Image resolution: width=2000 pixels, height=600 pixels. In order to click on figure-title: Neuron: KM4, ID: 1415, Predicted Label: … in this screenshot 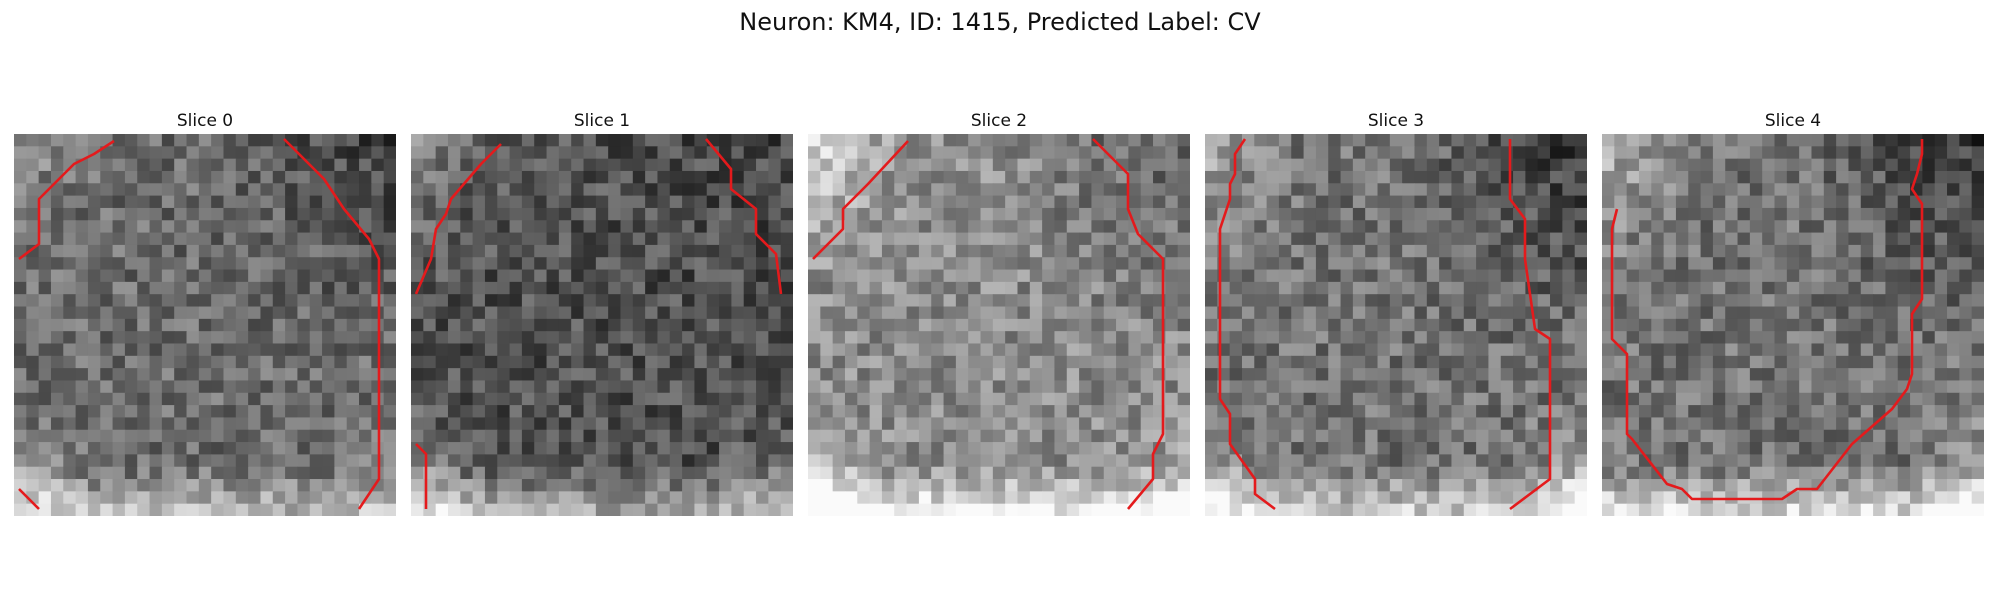, I will do `click(1000, 22)`.